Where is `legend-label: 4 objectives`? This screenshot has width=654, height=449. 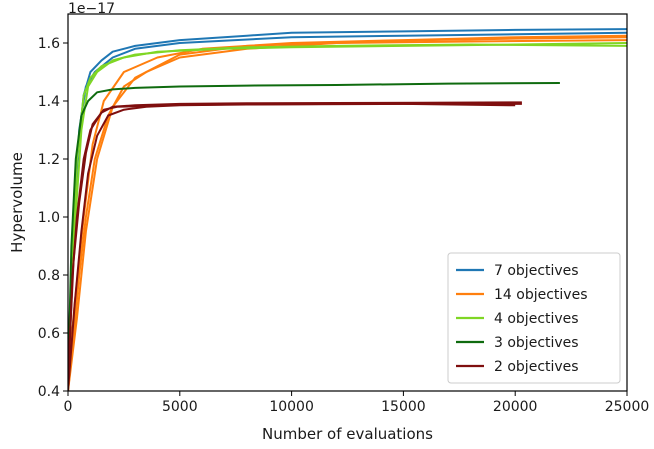 legend-label: 4 objectives is located at coordinates (536, 319).